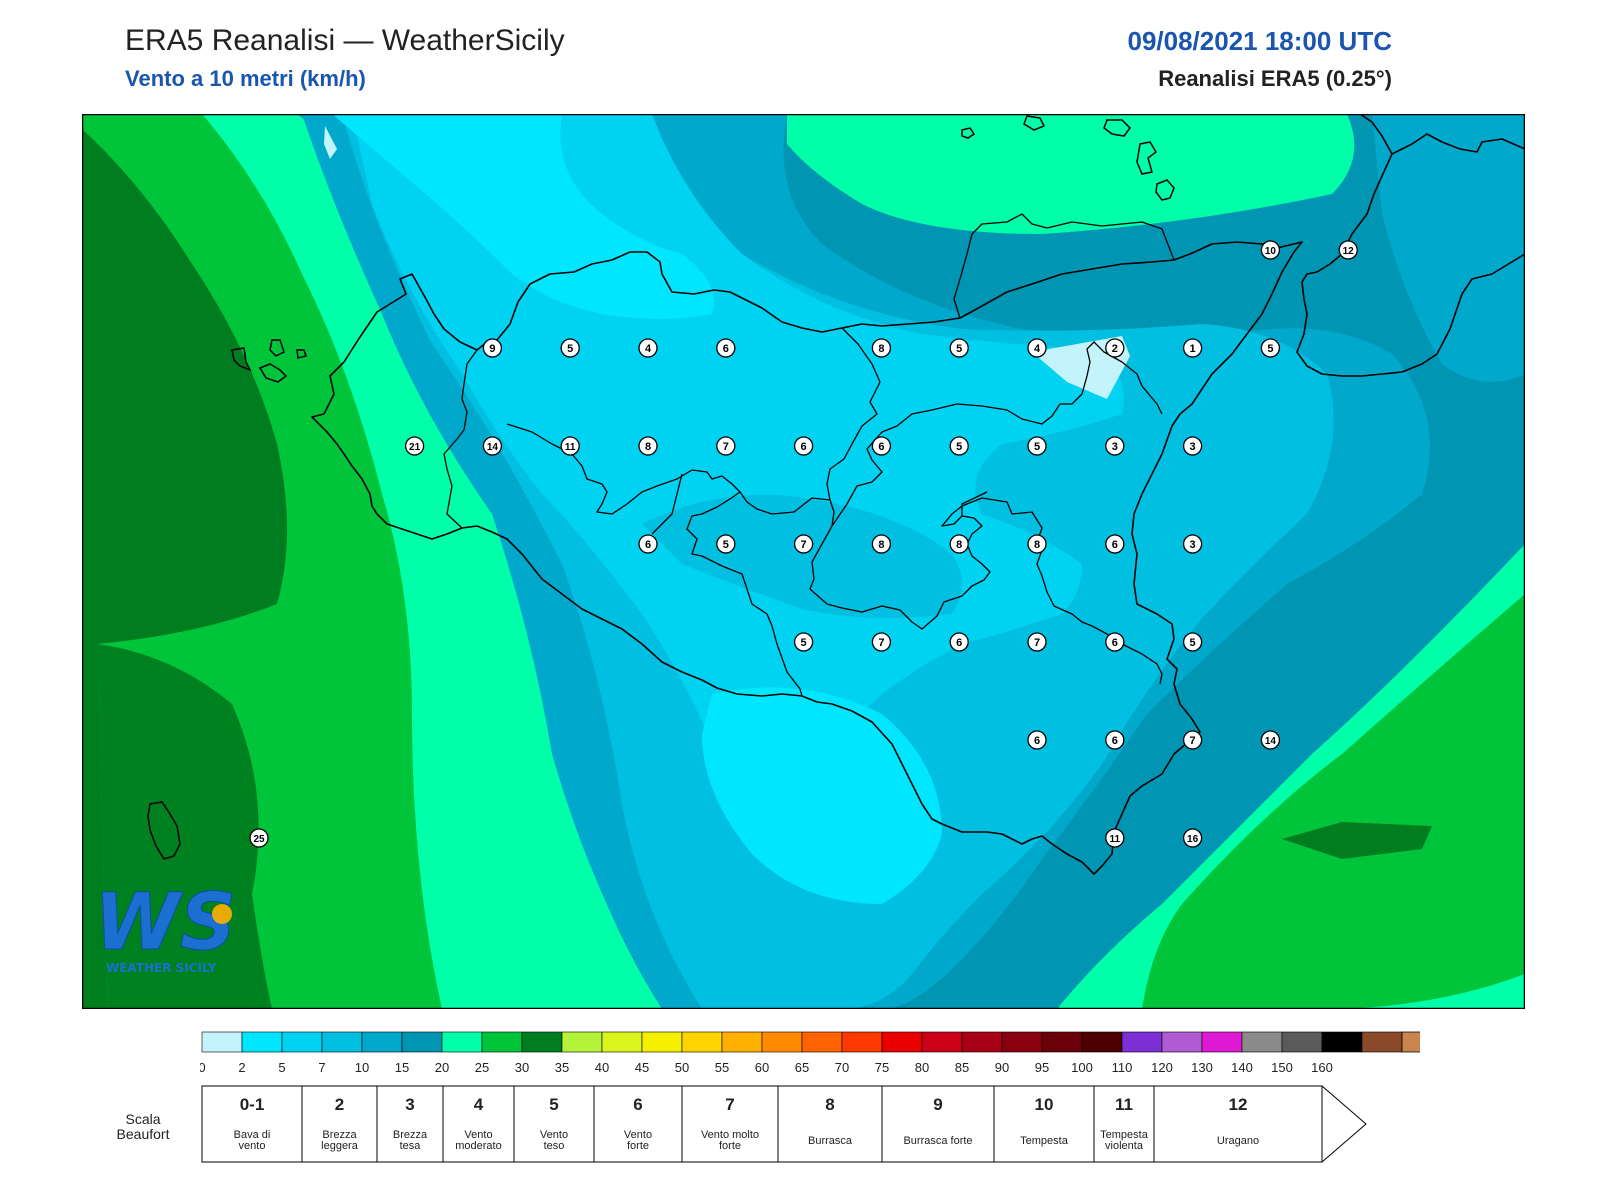  Describe the element at coordinates (602, 1067) in the screenshot. I see `colorbar-tick-label: 40` at that location.